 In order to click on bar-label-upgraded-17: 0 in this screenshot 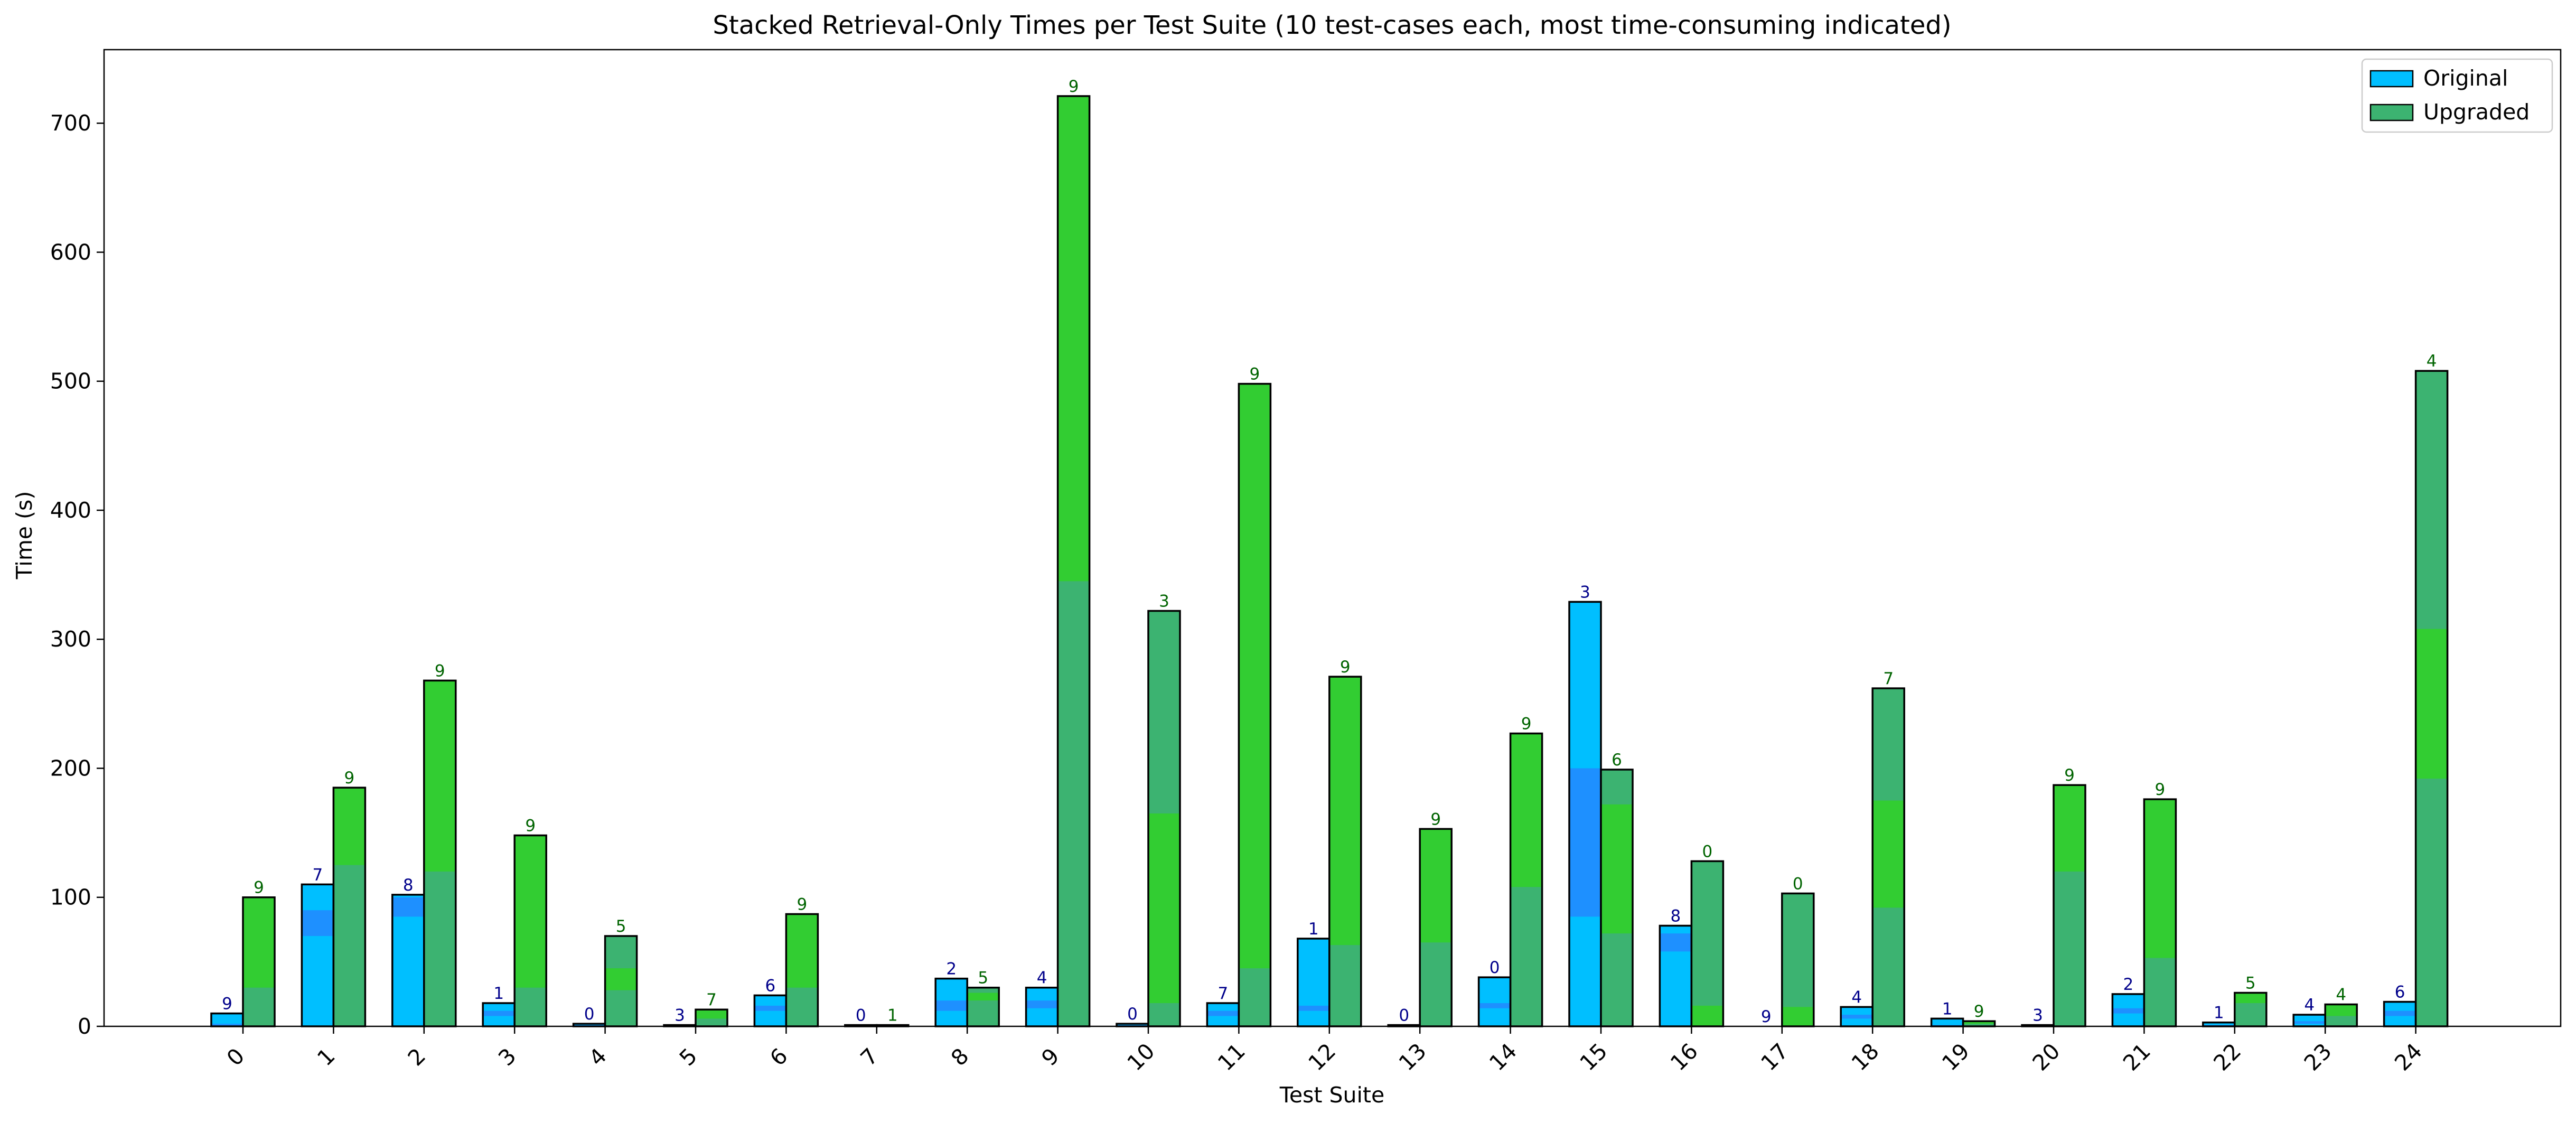, I will do `click(1798, 884)`.